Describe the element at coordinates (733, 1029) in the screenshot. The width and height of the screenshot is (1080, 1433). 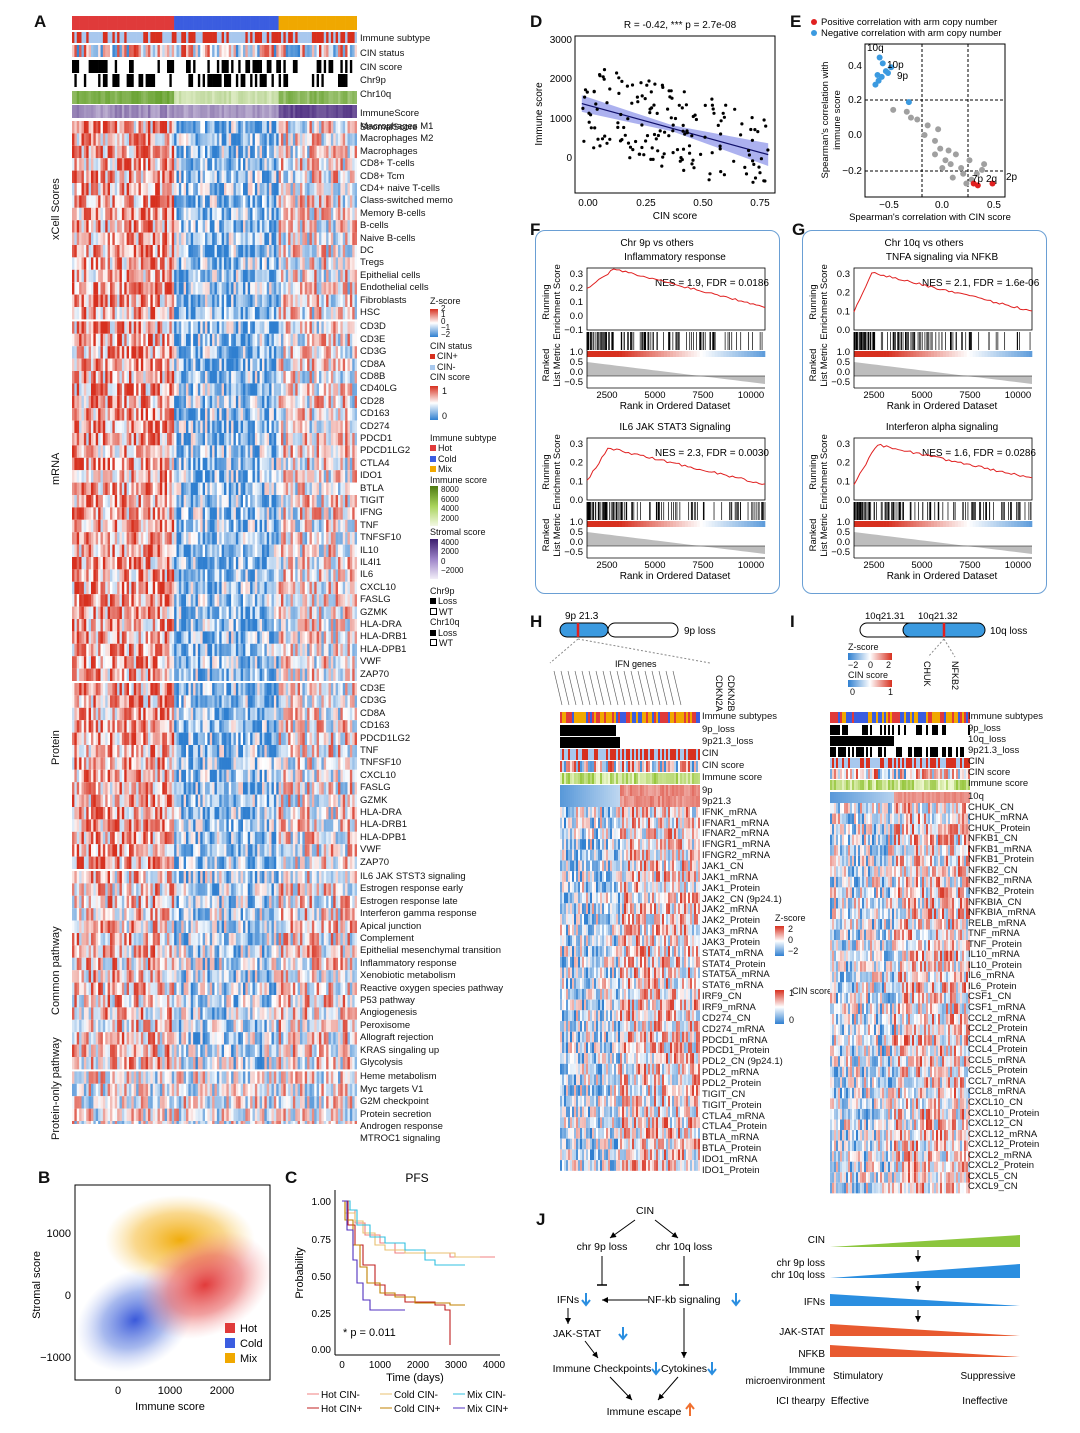
I see `h-row-label: CD274_mRNA` at that location.